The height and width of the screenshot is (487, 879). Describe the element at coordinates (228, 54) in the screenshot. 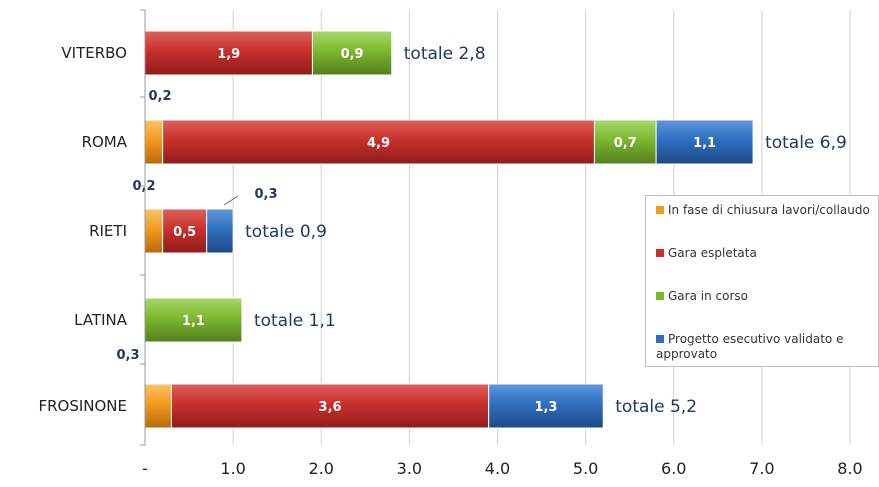

I see `data-label: 1,9` at that location.